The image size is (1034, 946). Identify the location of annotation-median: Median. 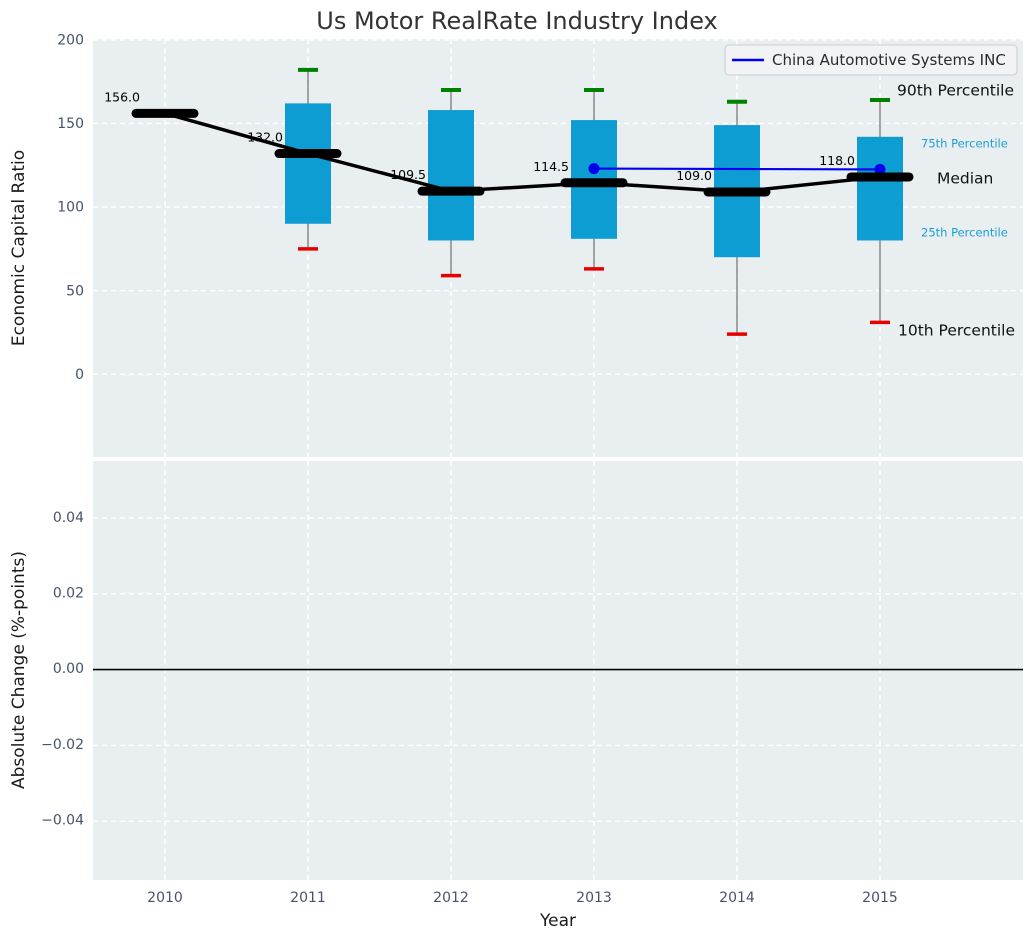
(965, 178).